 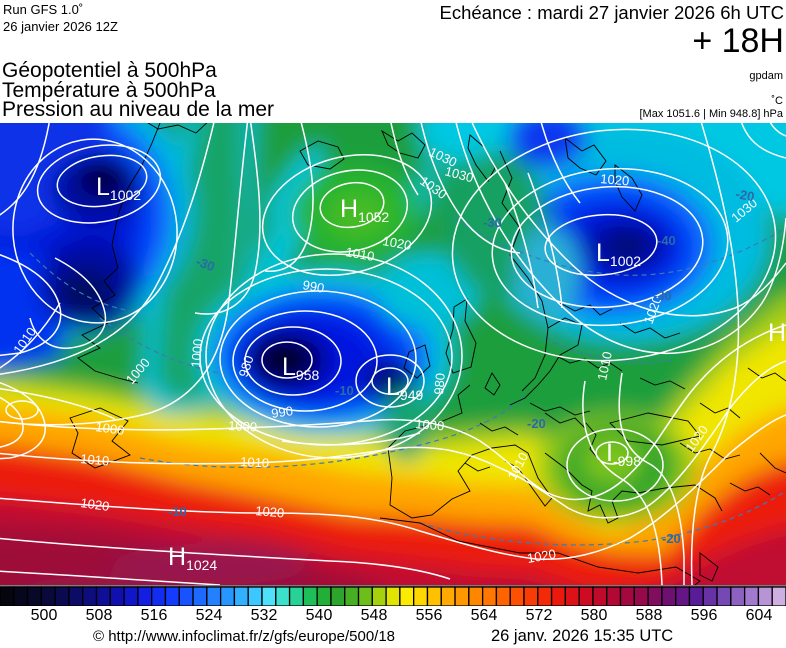 I want to click on svg-text: -40, so click(x=666, y=240).